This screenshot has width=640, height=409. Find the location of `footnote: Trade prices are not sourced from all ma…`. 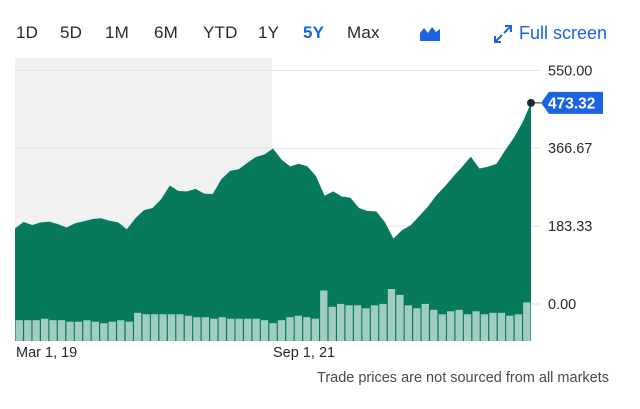

footnote: Trade prices are not sourced from all ma… is located at coordinates (463, 378).